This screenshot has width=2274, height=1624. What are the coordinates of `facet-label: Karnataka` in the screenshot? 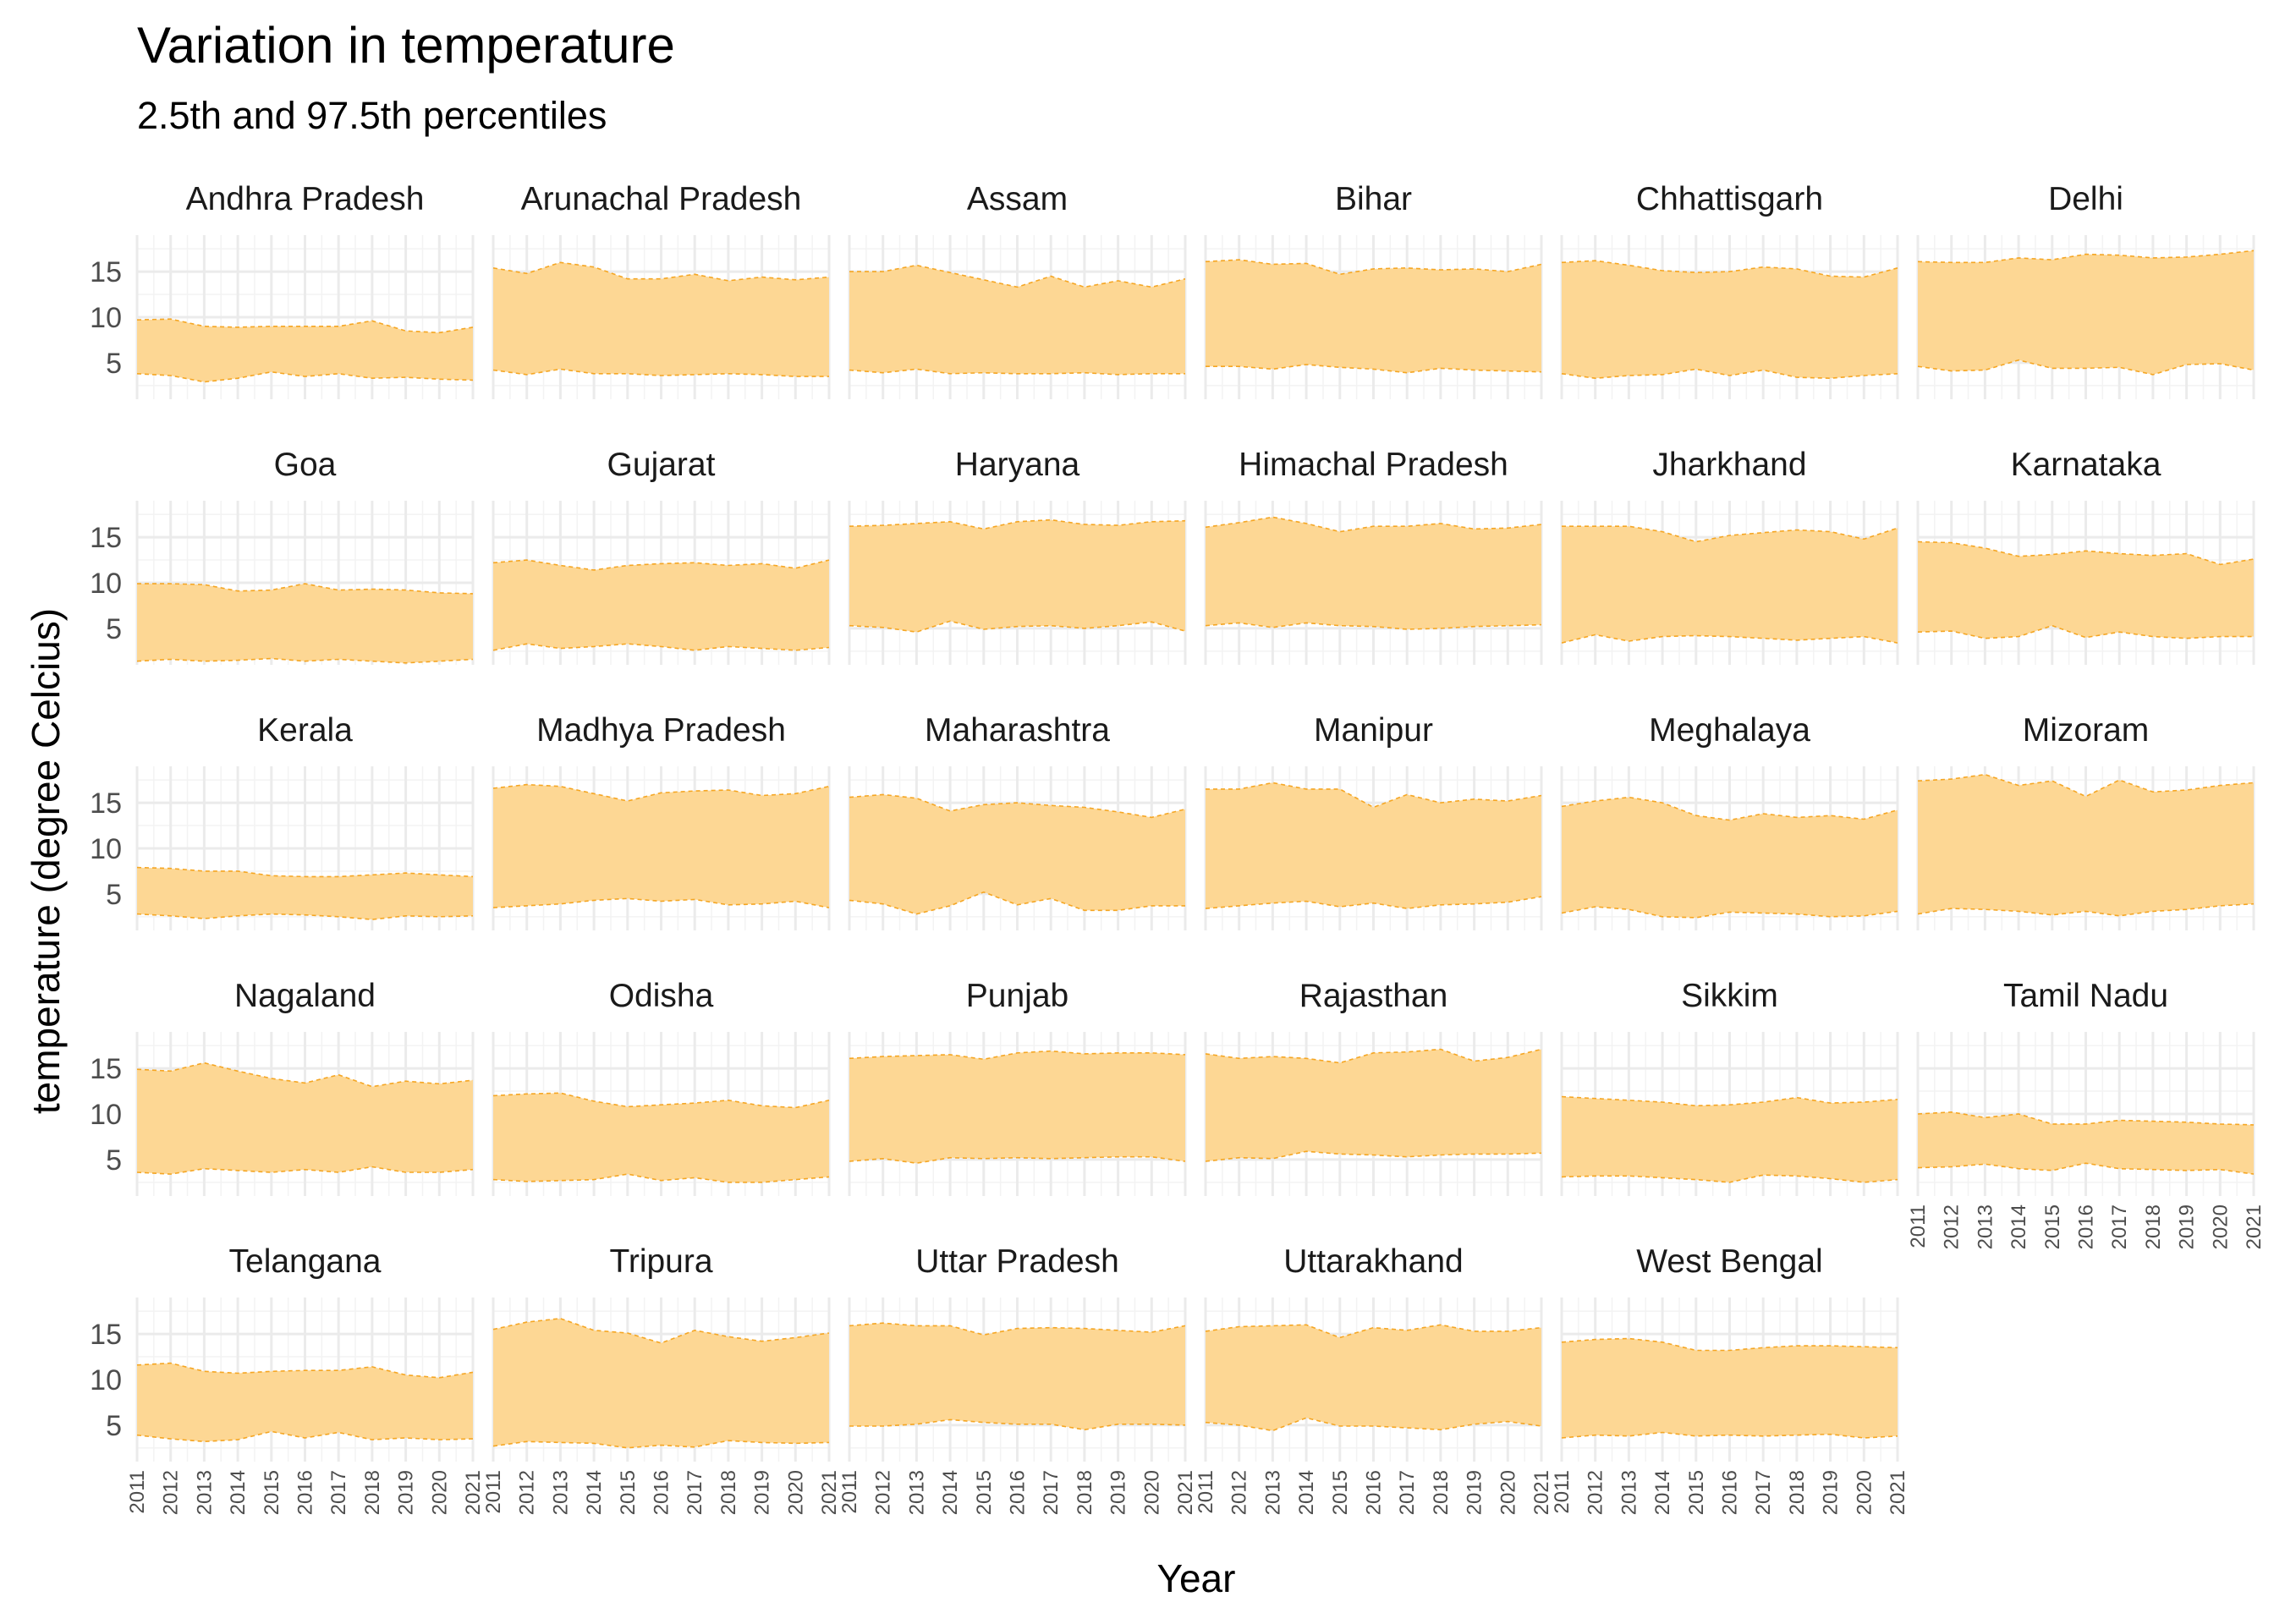 It's located at (2086, 465).